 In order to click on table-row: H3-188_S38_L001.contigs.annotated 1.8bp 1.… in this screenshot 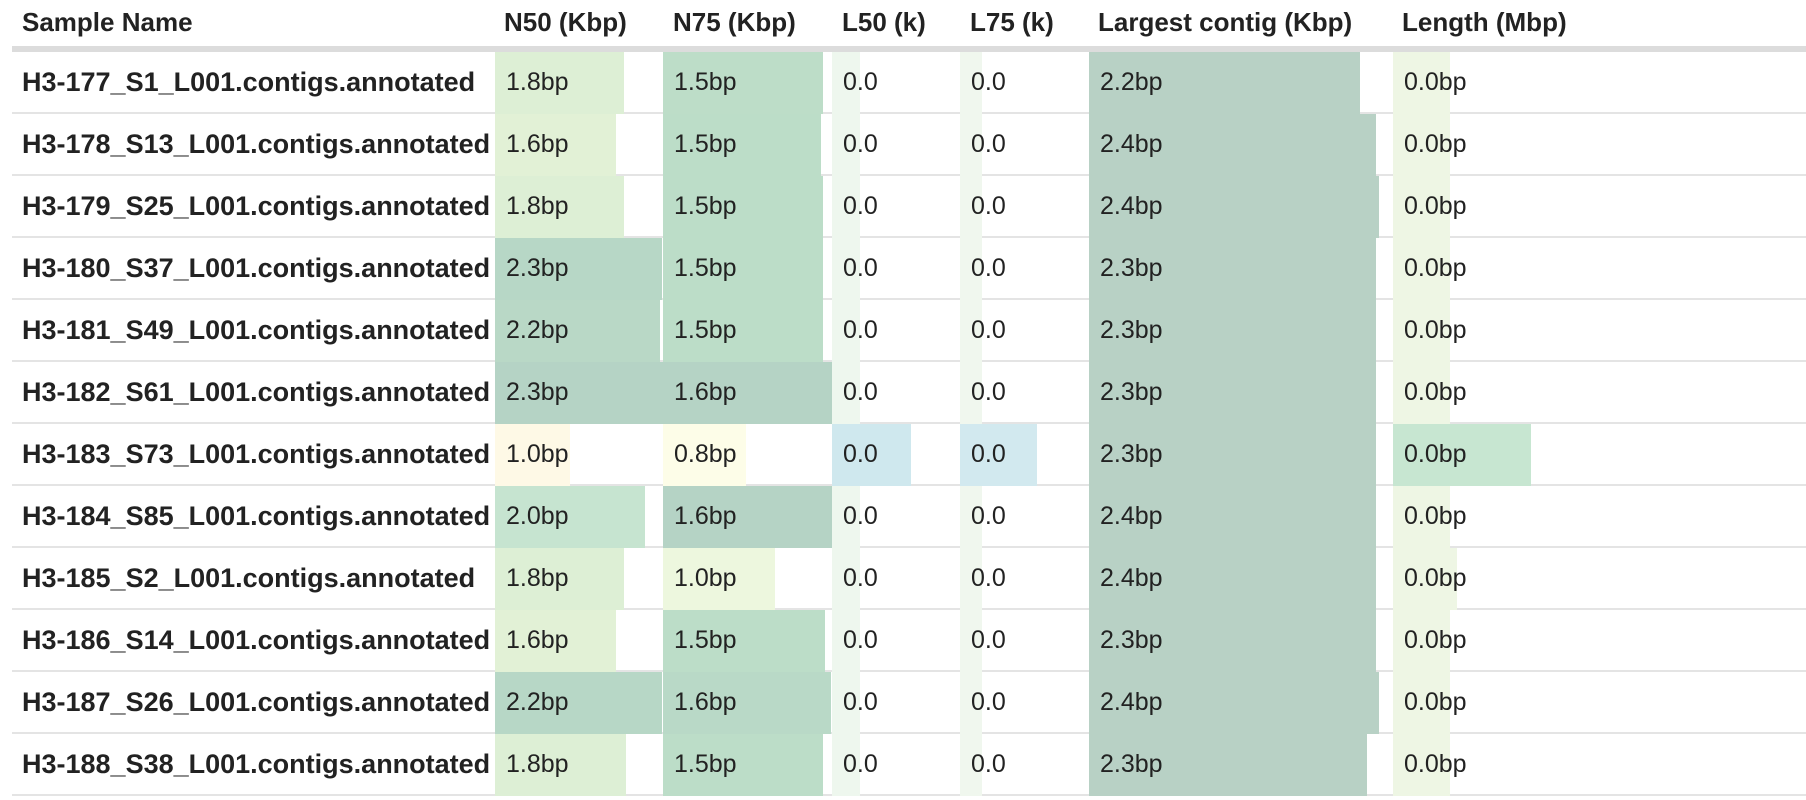, I will do `click(909, 765)`.